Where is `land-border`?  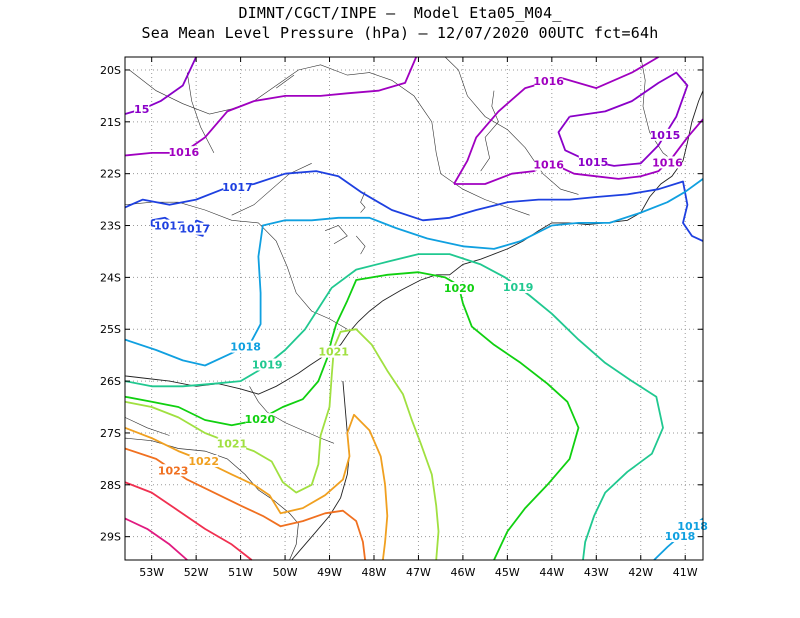 land-border is located at coordinates (211, 499).